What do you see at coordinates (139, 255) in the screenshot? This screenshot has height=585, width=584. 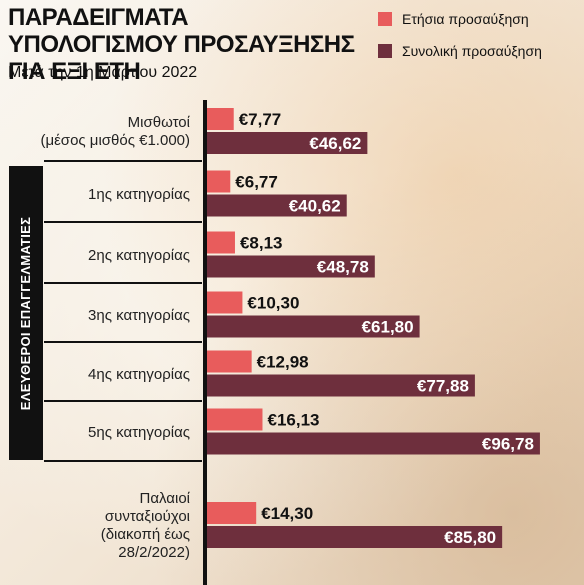 I see `category-label-line: 2ης κατηγορίας` at bounding box center [139, 255].